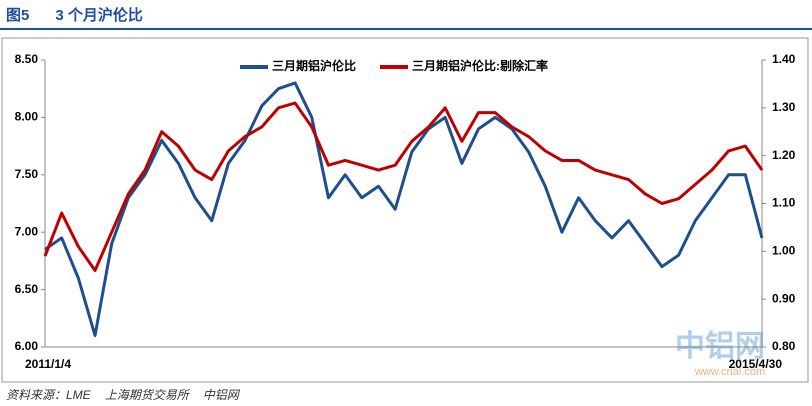  I want to click on figure-number: 图5, so click(18, 15).